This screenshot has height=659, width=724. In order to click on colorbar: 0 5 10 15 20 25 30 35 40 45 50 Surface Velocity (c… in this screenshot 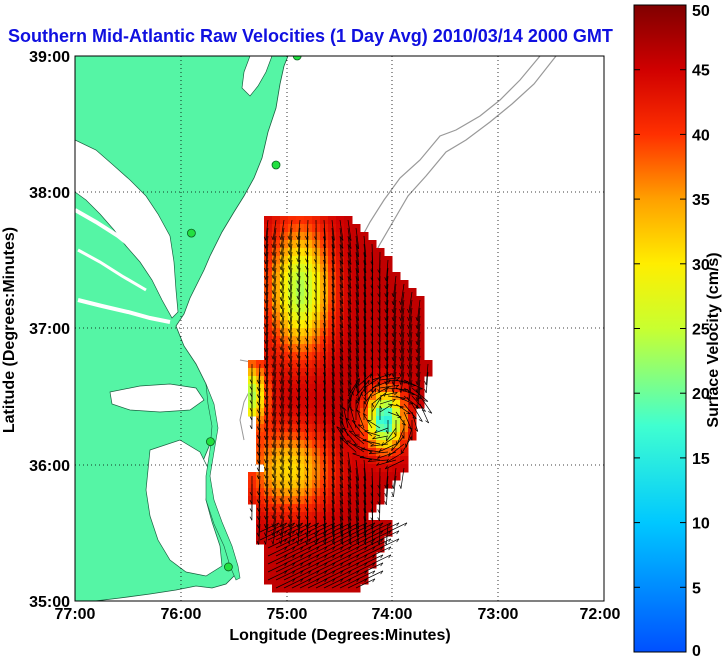, I will do `click(677, 331)`.